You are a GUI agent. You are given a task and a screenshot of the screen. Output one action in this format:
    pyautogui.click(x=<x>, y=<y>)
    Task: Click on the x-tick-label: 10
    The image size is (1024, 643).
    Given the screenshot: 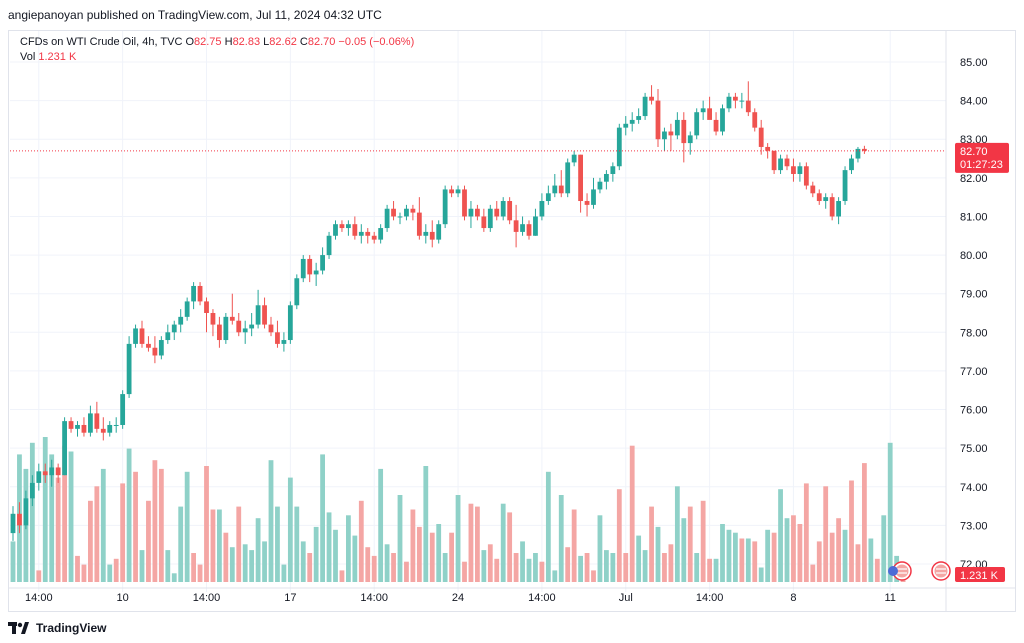 What is the action you would take?
    pyautogui.click(x=123, y=598)
    